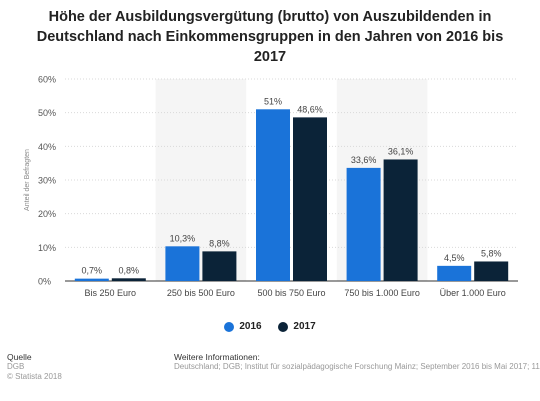 The image size is (540, 401). Describe the element at coordinates (27, 180) in the screenshot. I see `y-axis-label: Anteil der Befragten` at that location.